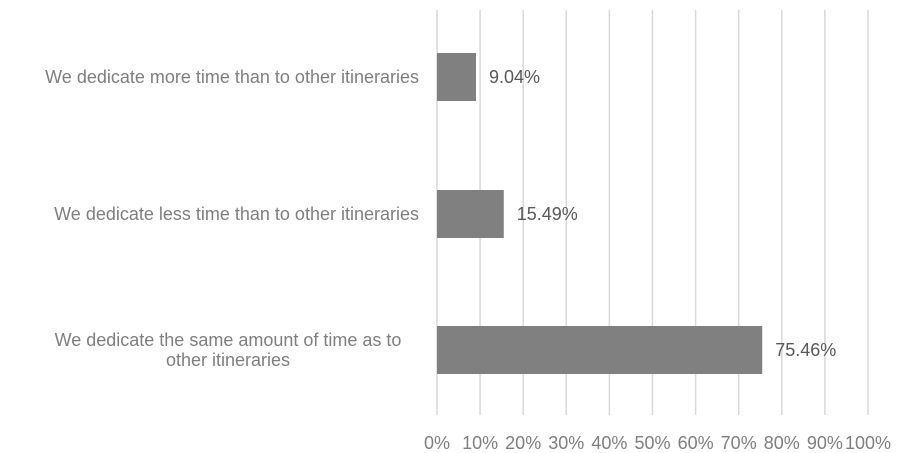 This screenshot has width=898, height=453. What do you see at coordinates (523, 443) in the screenshot?
I see `x-tick-label: 20%` at bounding box center [523, 443].